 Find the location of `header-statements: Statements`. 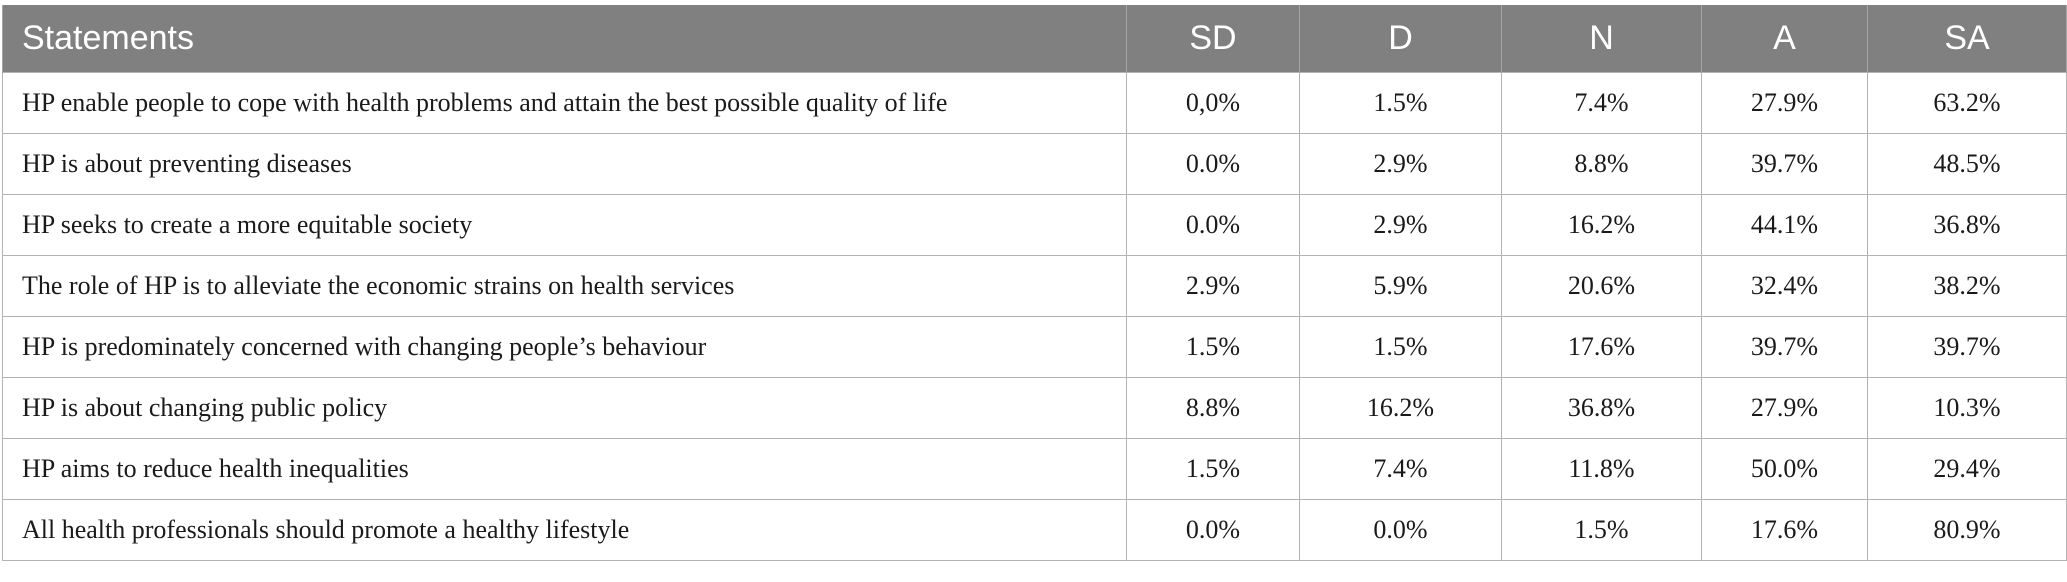

header-statements: Statements is located at coordinates (564, 39).